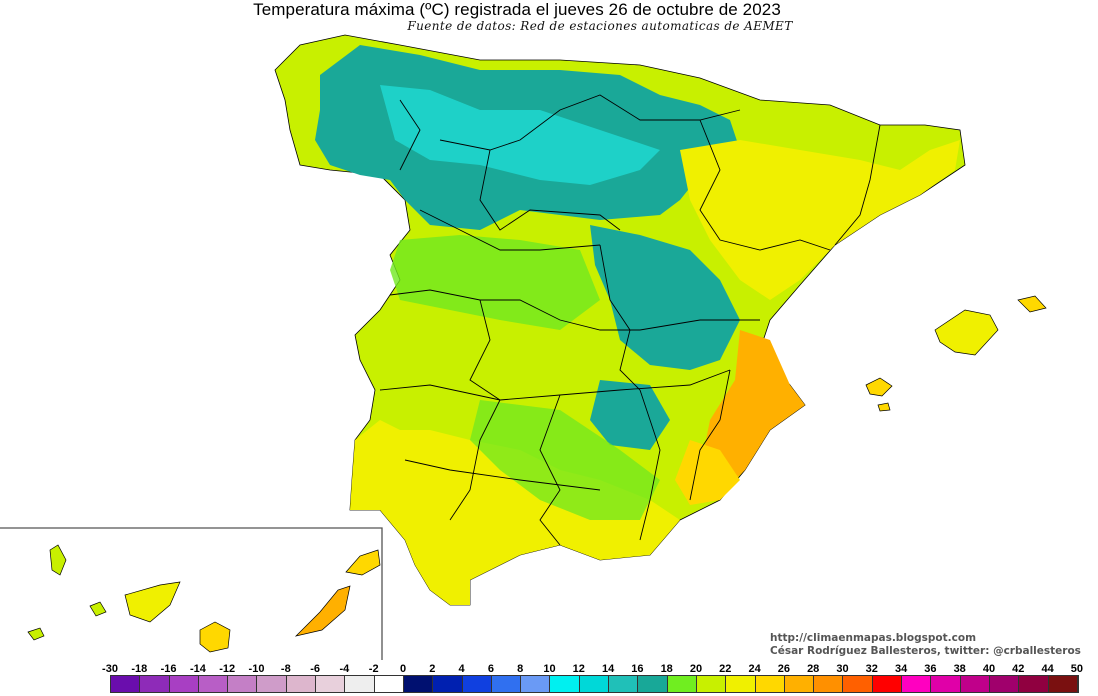 Image resolution: width=1098 pixels, height=696 pixels. What do you see at coordinates (884, 407) in the screenshot?
I see `island-formentera` at bounding box center [884, 407].